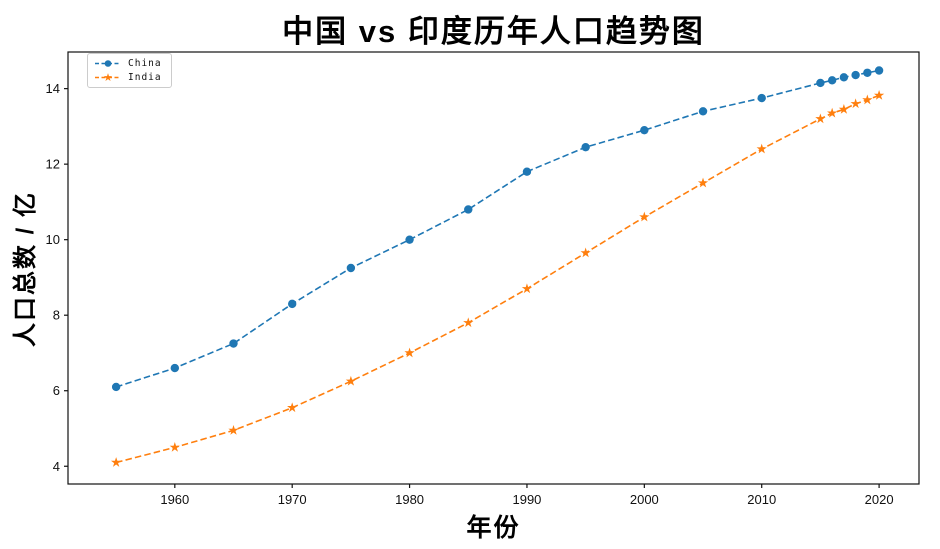 The width and height of the screenshot is (940, 549). Describe the element at coordinates (129, 70) in the screenshot. I see `legend: China India` at that location.